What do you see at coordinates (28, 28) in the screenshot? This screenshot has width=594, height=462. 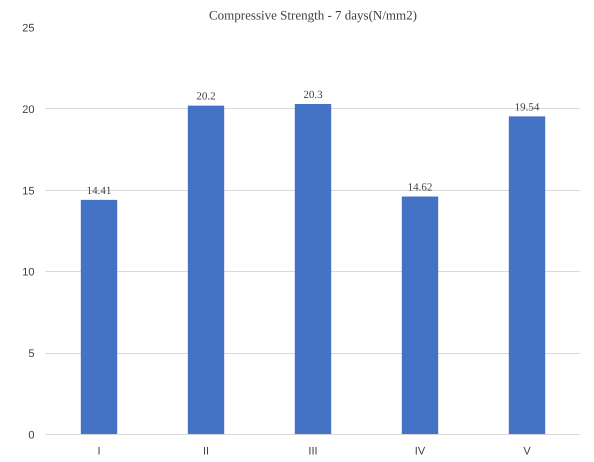 I see `y-tick-label: 25` at bounding box center [28, 28].